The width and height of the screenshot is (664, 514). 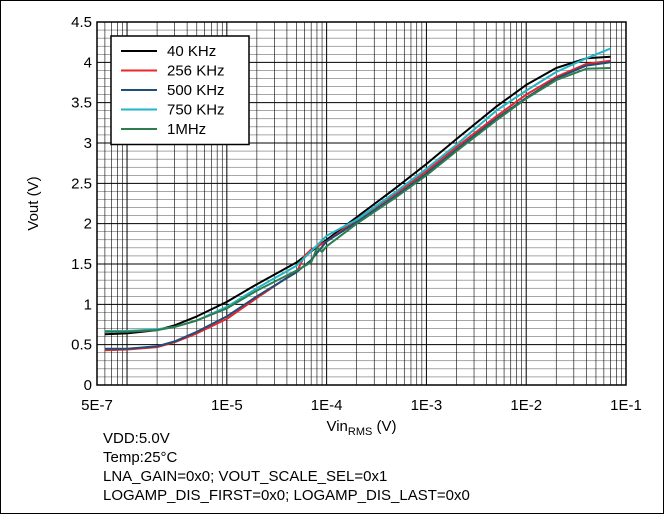 What do you see at coordinates (384, 426) in the screenshot?
I see `x-axis-label-unit: (V)` at bounding box center [384, 426].